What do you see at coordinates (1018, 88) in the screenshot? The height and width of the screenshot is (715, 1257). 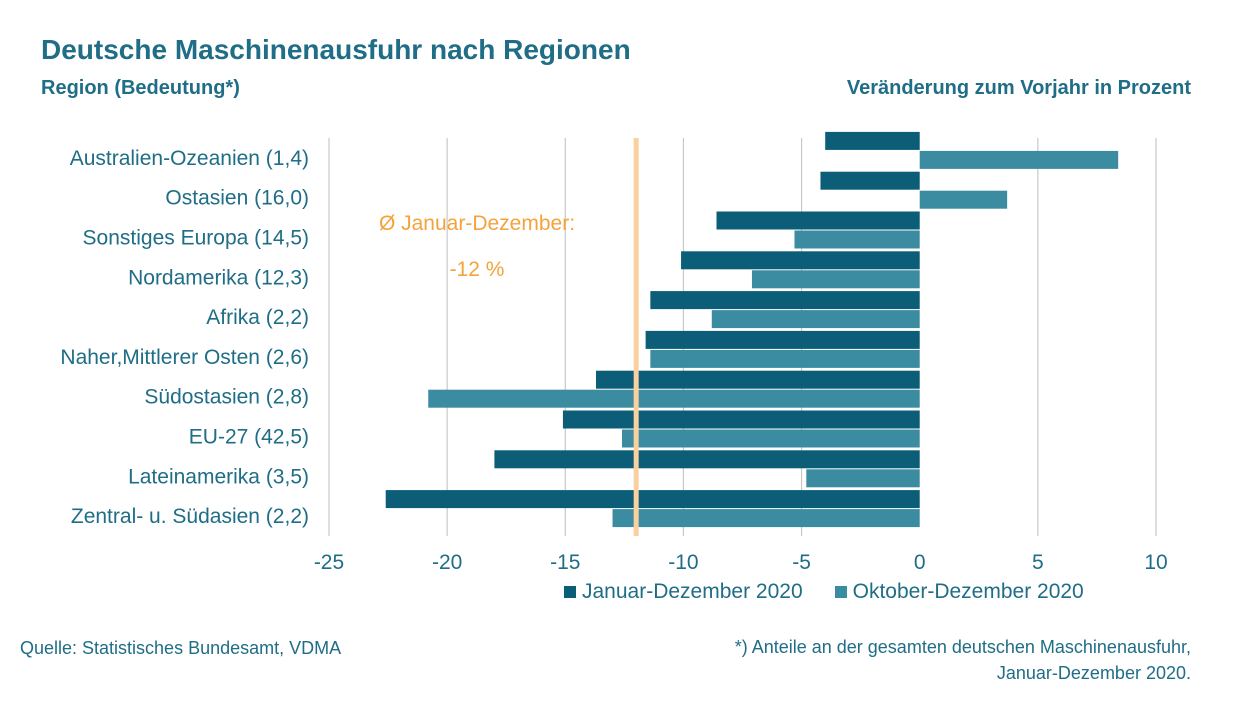 I see `right-subtitle: Veränderung zum Vorjahr in Prozent` at bounding box center [1018, 88].